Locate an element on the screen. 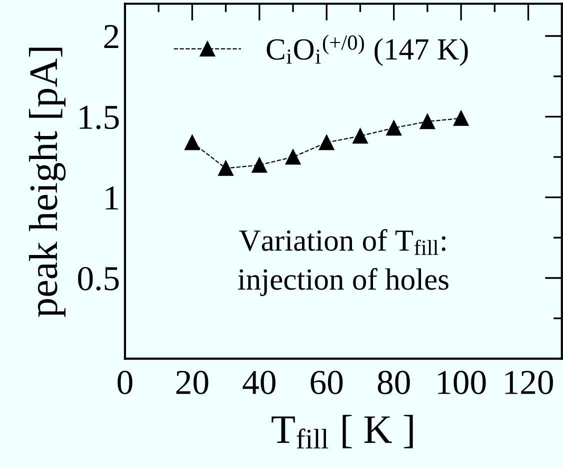 The image size is (563, 467). x-tick-label: 120 is located at coordinates (529, 382).